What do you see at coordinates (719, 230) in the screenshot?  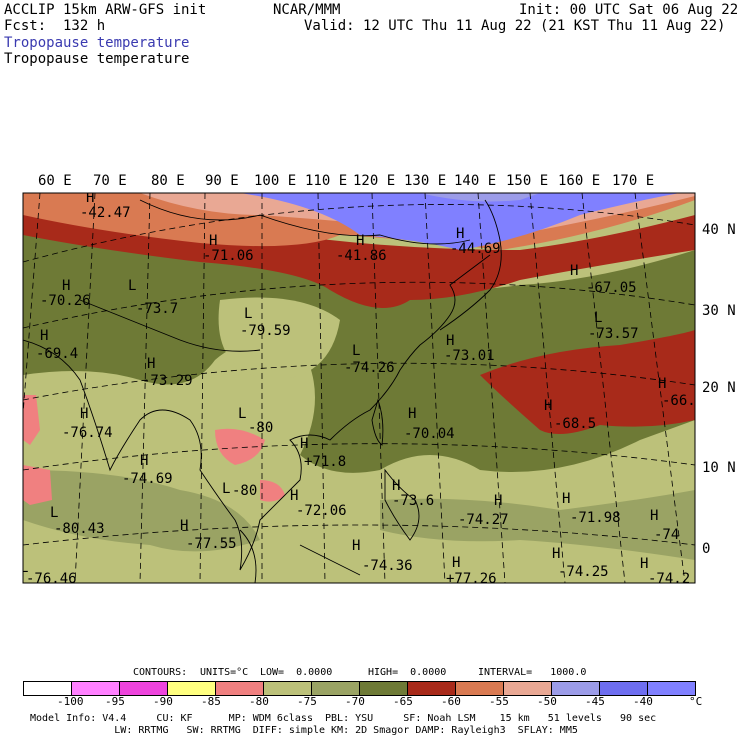 I see `lat-label: 40 N` at bounding box center [719, 230].